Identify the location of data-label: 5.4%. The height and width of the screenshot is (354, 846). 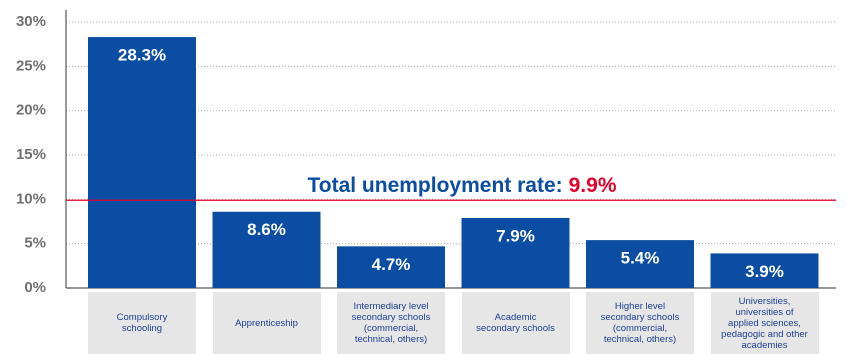
(640, 258).